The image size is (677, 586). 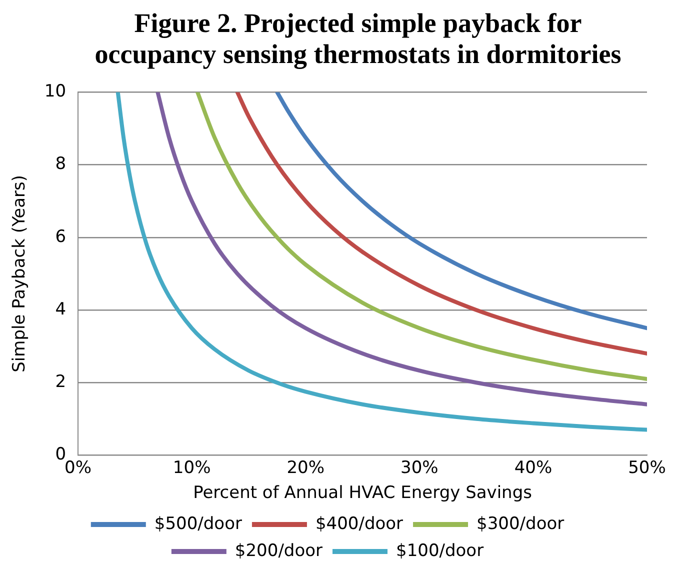 I want to click on y-tick-label: 8, so click(x=60, y=164).